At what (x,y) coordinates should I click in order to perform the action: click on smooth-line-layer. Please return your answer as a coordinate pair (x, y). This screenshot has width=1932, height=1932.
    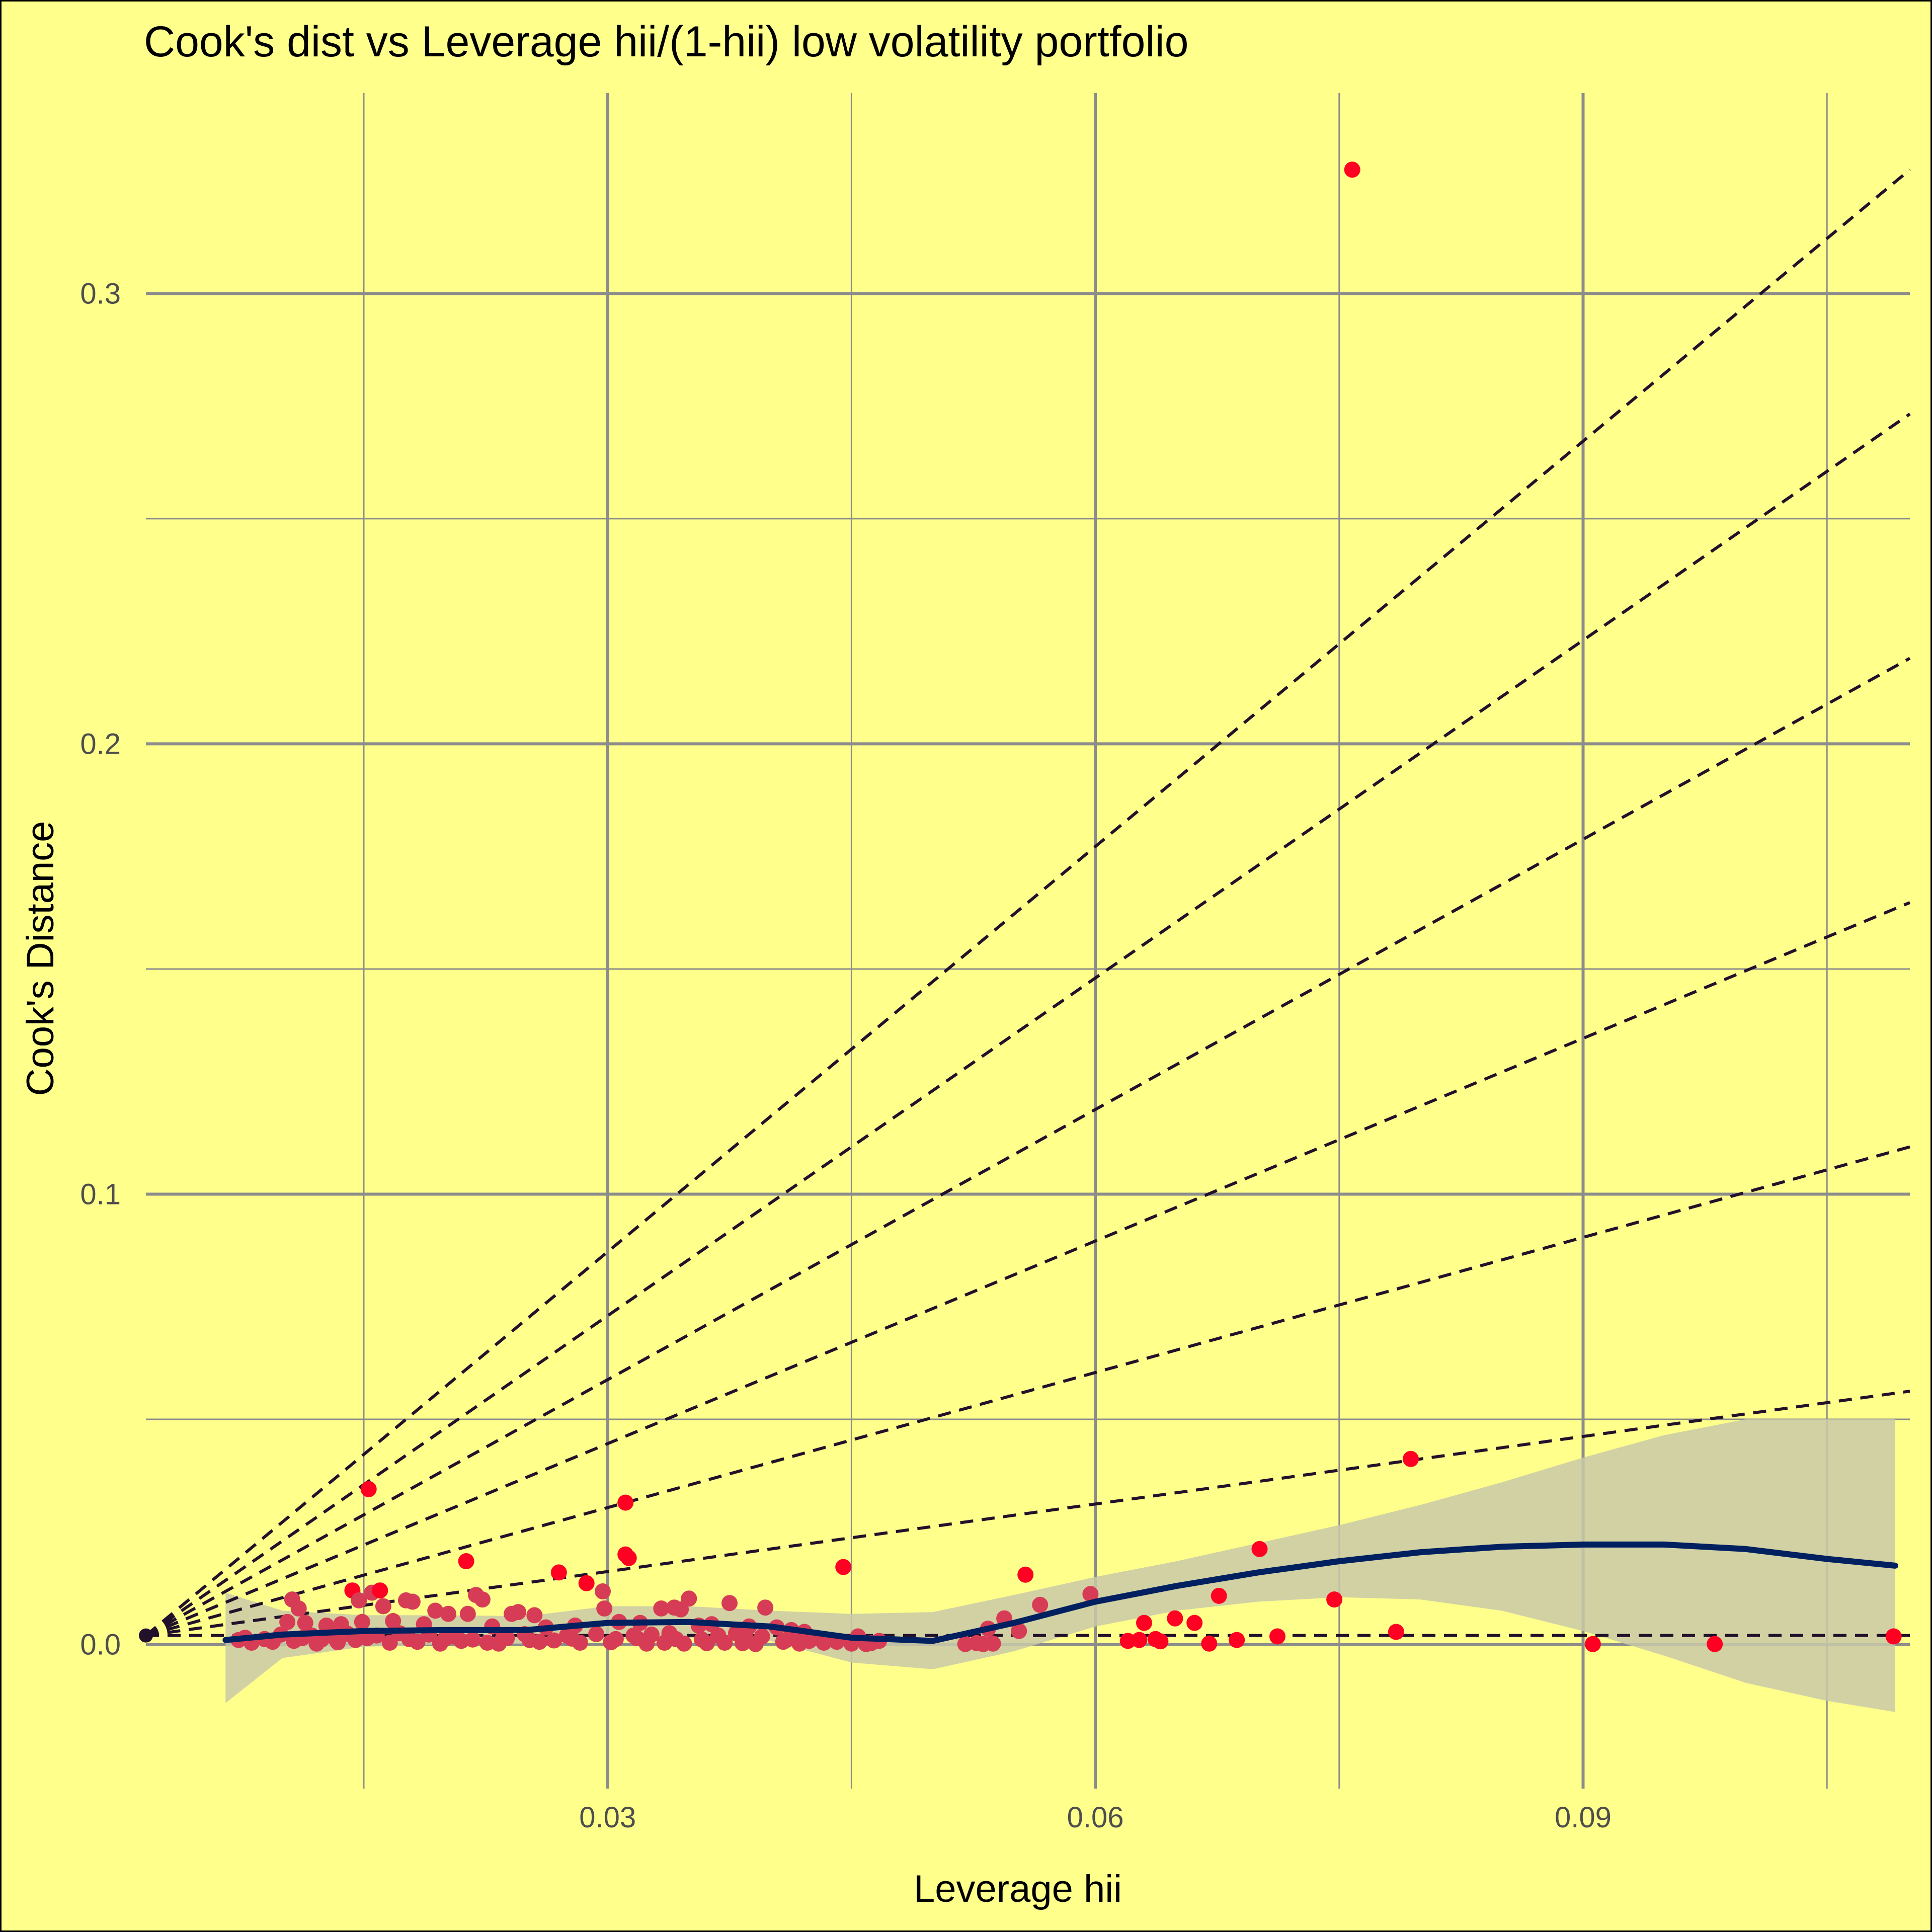
    Looking at the image, I should click on (1060, 1593).